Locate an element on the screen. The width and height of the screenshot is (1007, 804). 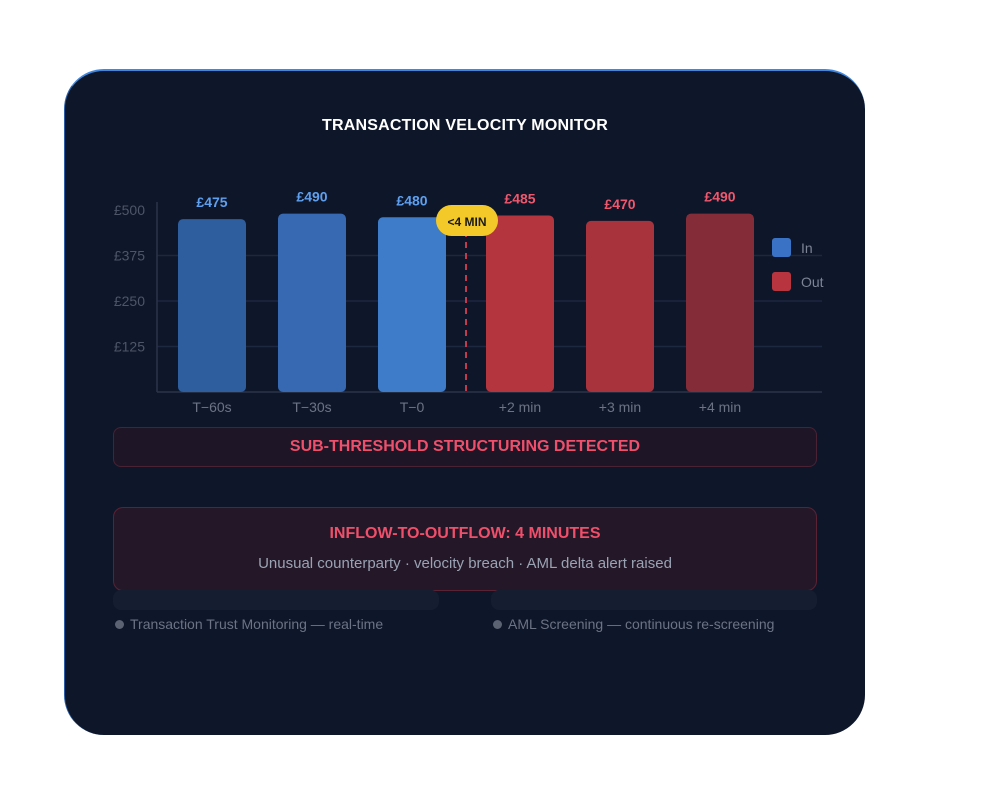
status-aml-screening: AML Screening — continuous re-screening is located at coordinates (633, 624).